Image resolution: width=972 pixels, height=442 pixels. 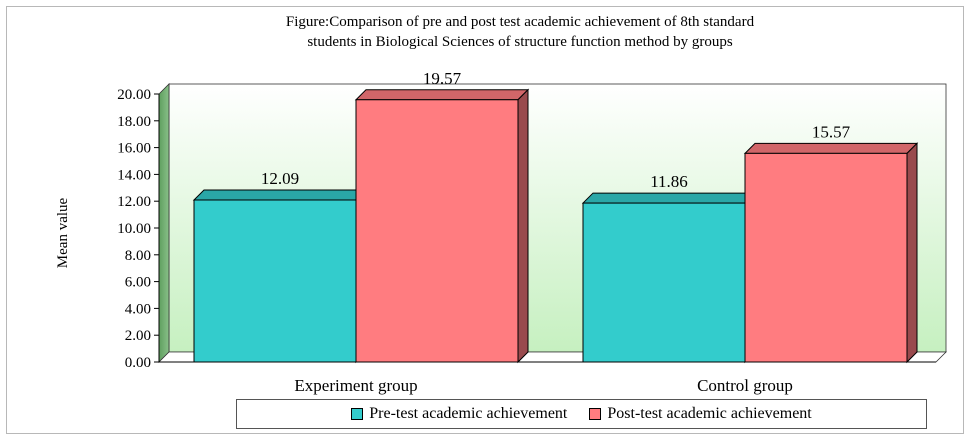 I want to click on bar-post-test-control, so click(x=831, y=253).